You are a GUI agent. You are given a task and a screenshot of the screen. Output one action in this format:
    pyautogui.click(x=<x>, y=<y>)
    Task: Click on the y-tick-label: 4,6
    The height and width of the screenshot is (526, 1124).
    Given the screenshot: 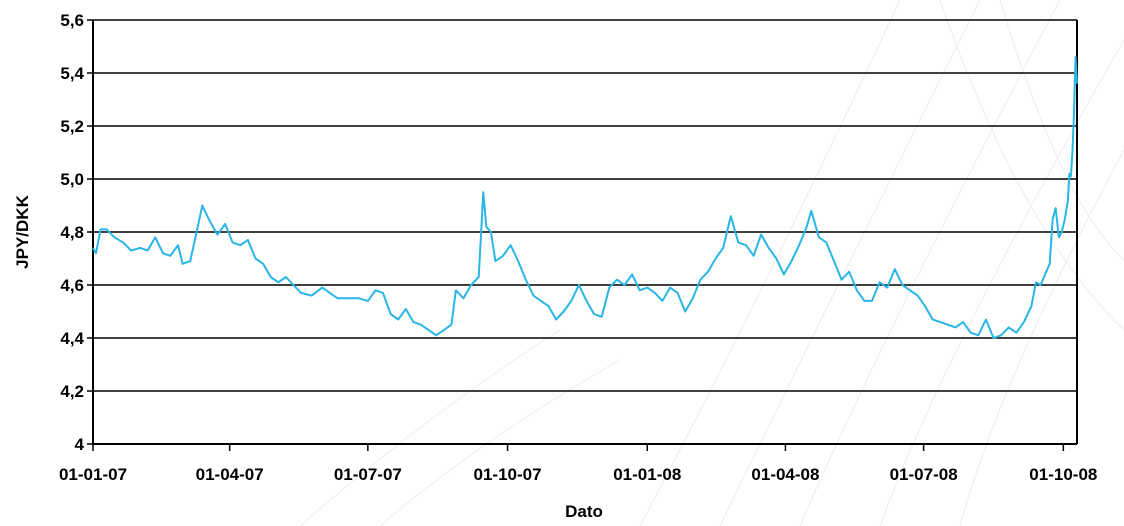 What is the action you would take?
    pyautogui.click(x=72, y=285)
    